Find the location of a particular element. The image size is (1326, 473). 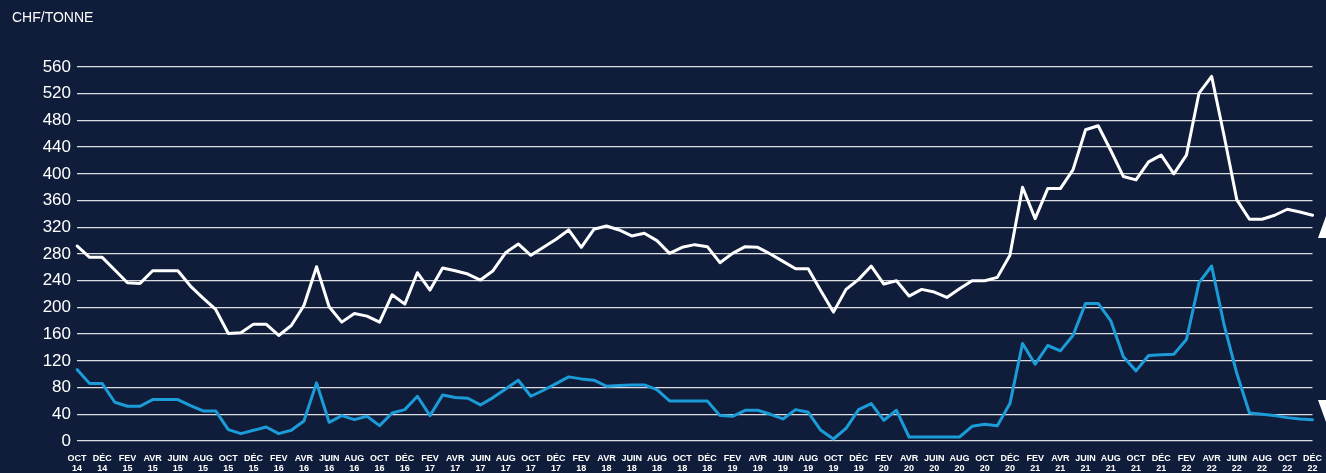

x-tick-label: OCT 14 is located at coordinates (77, 462).